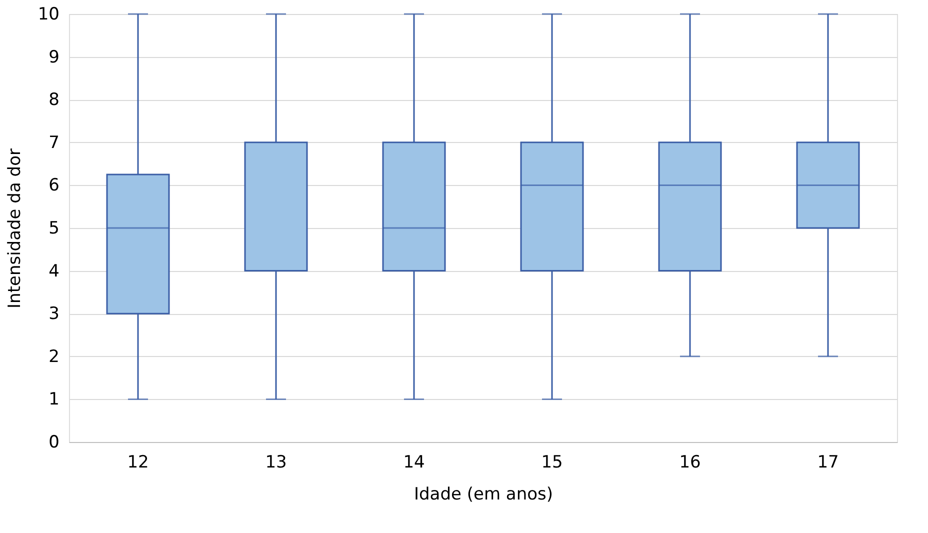 The width and height of the screenshot is (928, 533). What do you see at coordinates (828, 462) in the screenshot?
I see `x-tick-label: 17` at bounding box center [828, 462].